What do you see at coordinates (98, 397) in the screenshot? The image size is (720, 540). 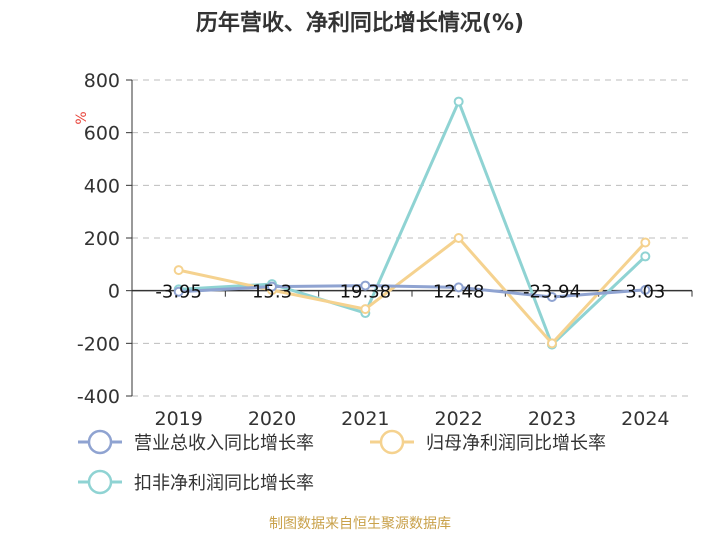 I see `y-tick-label: -400` at bounding box center [98, 397].